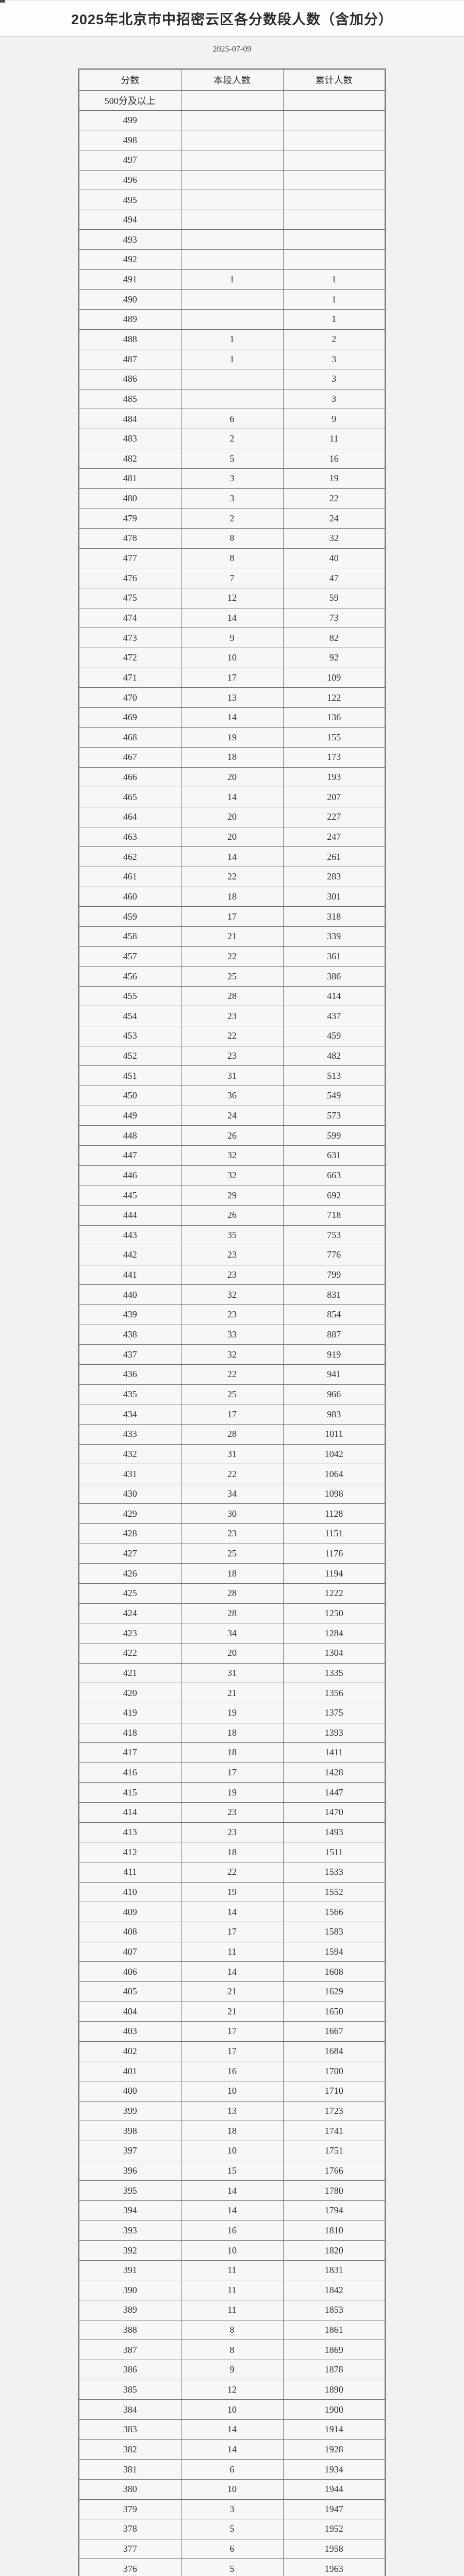  What do you see at coordinates (232, 359) in the screenshot?
I see `table-row: 487 1 3` at bounding box center [232, 359].